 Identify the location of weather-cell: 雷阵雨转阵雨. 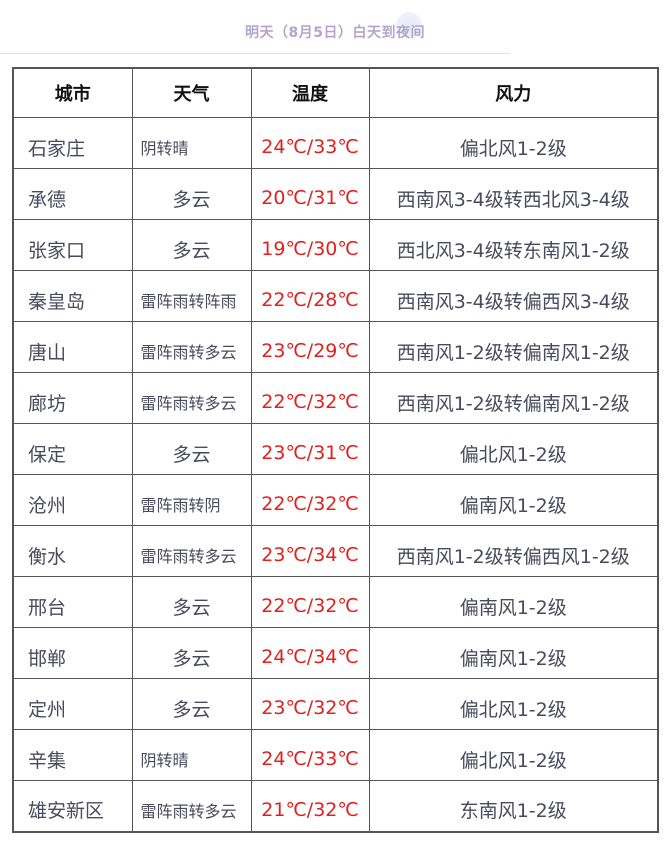
(191, 296).